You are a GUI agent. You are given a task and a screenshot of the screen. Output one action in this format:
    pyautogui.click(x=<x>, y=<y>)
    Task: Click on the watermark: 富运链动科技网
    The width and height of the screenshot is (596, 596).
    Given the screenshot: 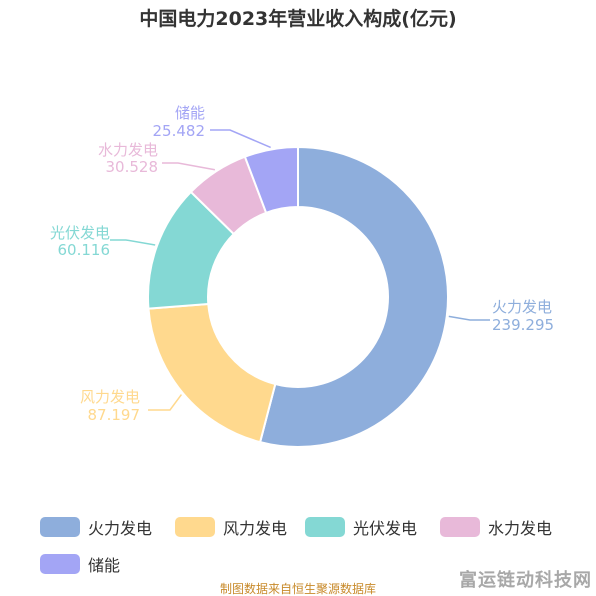 What is the action you would take?
    pyautogui.click(x=525, y=580)
    